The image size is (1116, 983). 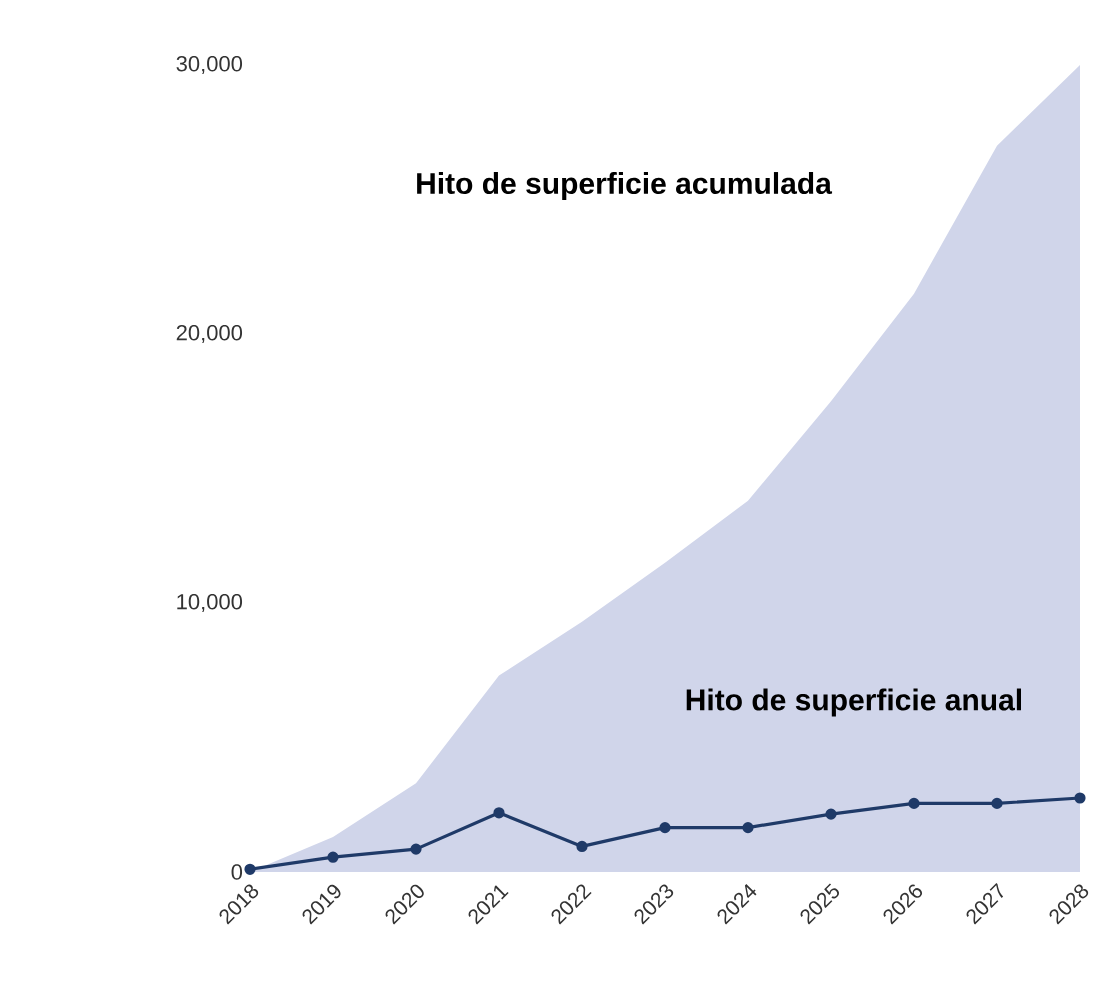 I want to click on y-tick-label: 10,000, so click(x=210, y=603).